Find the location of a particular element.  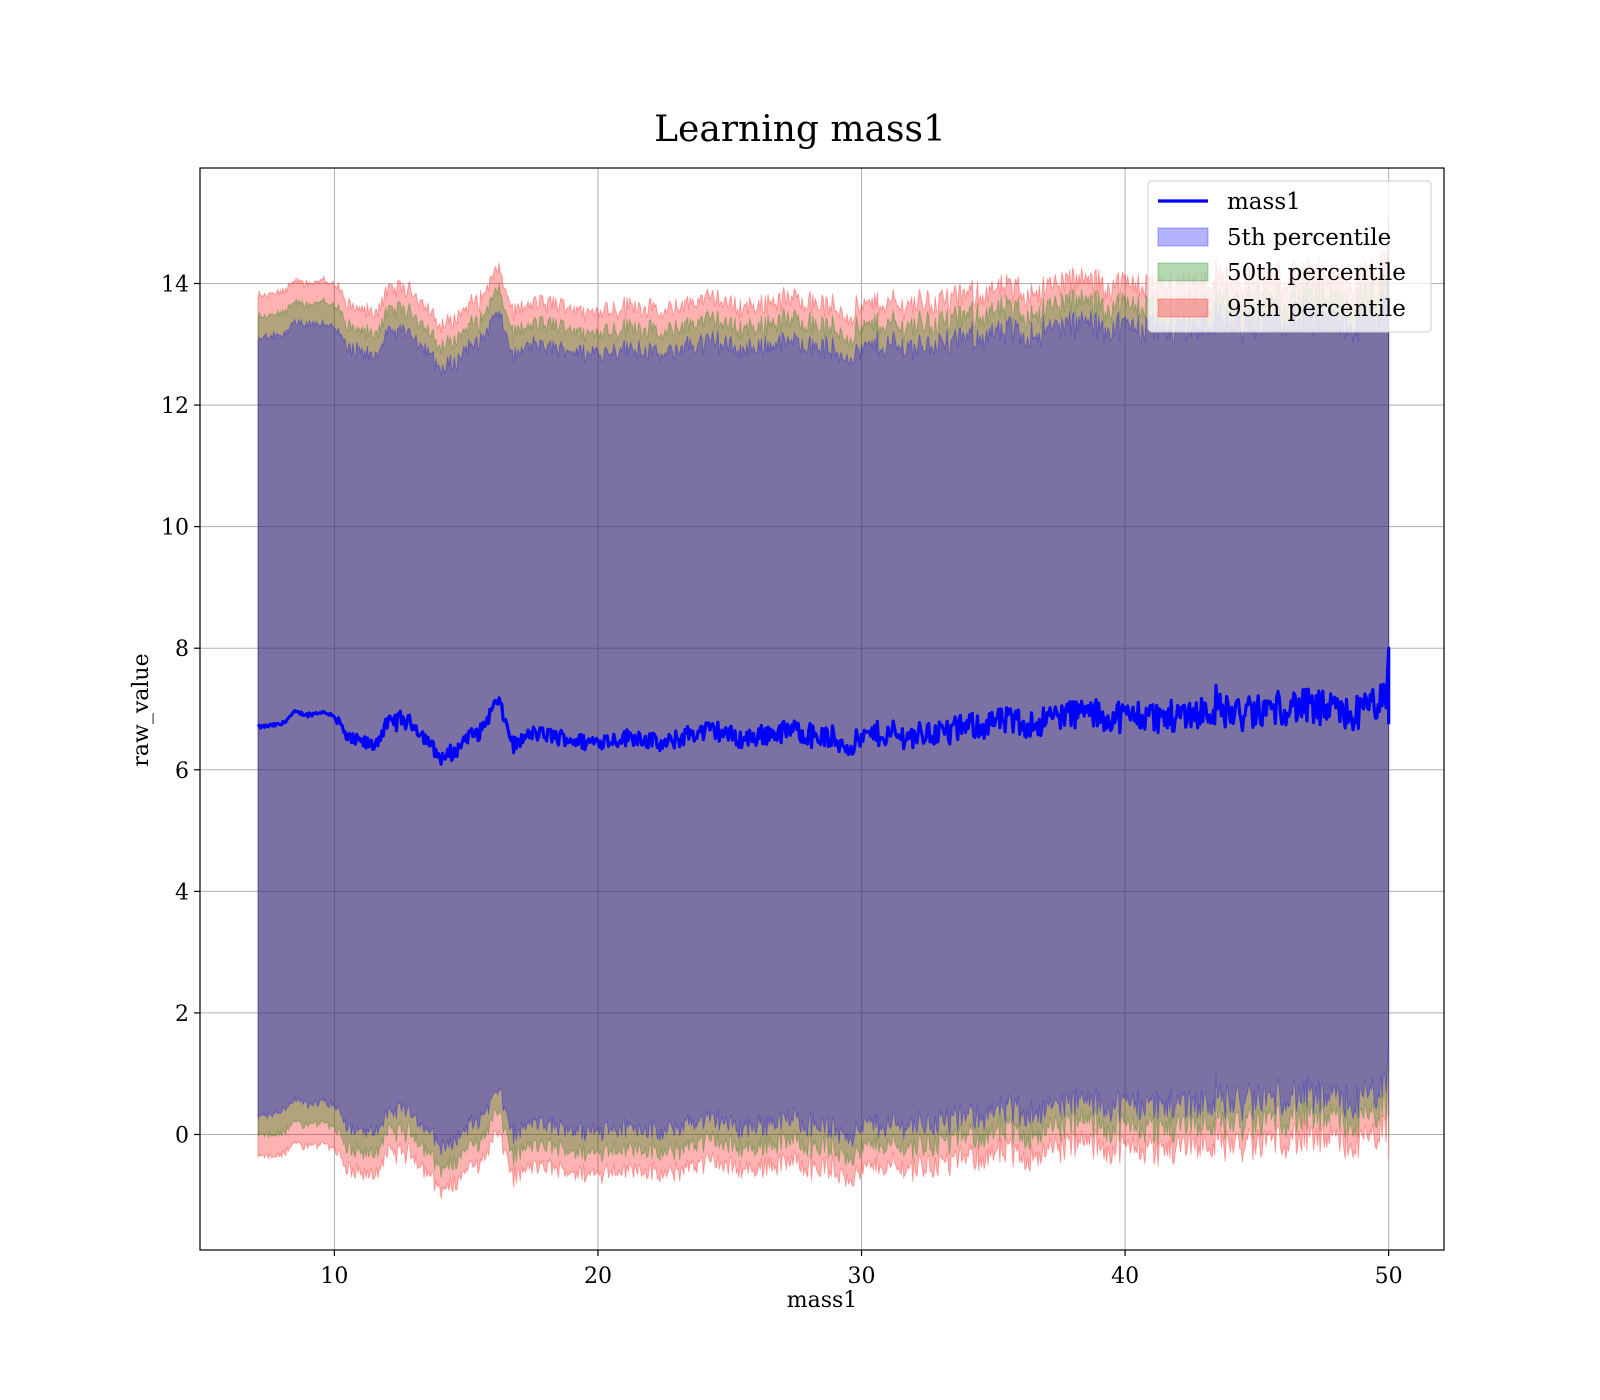

x-tick-label: 30 is located at coordinates (862, 1276).